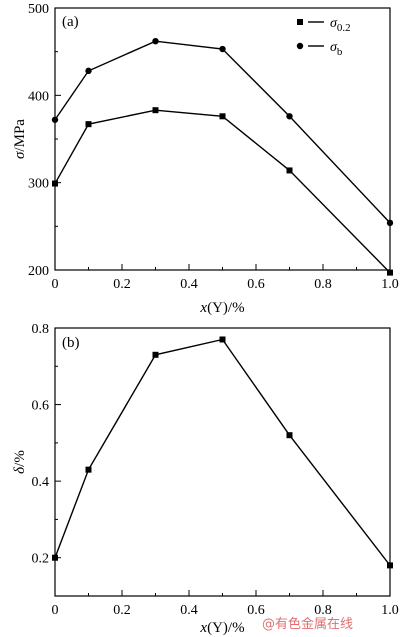 The width and height of the screenshot is (400, 637). Describe the element at coordinates (38, 9) in the screenshot. I see `y-tick-label: 500` at that location.